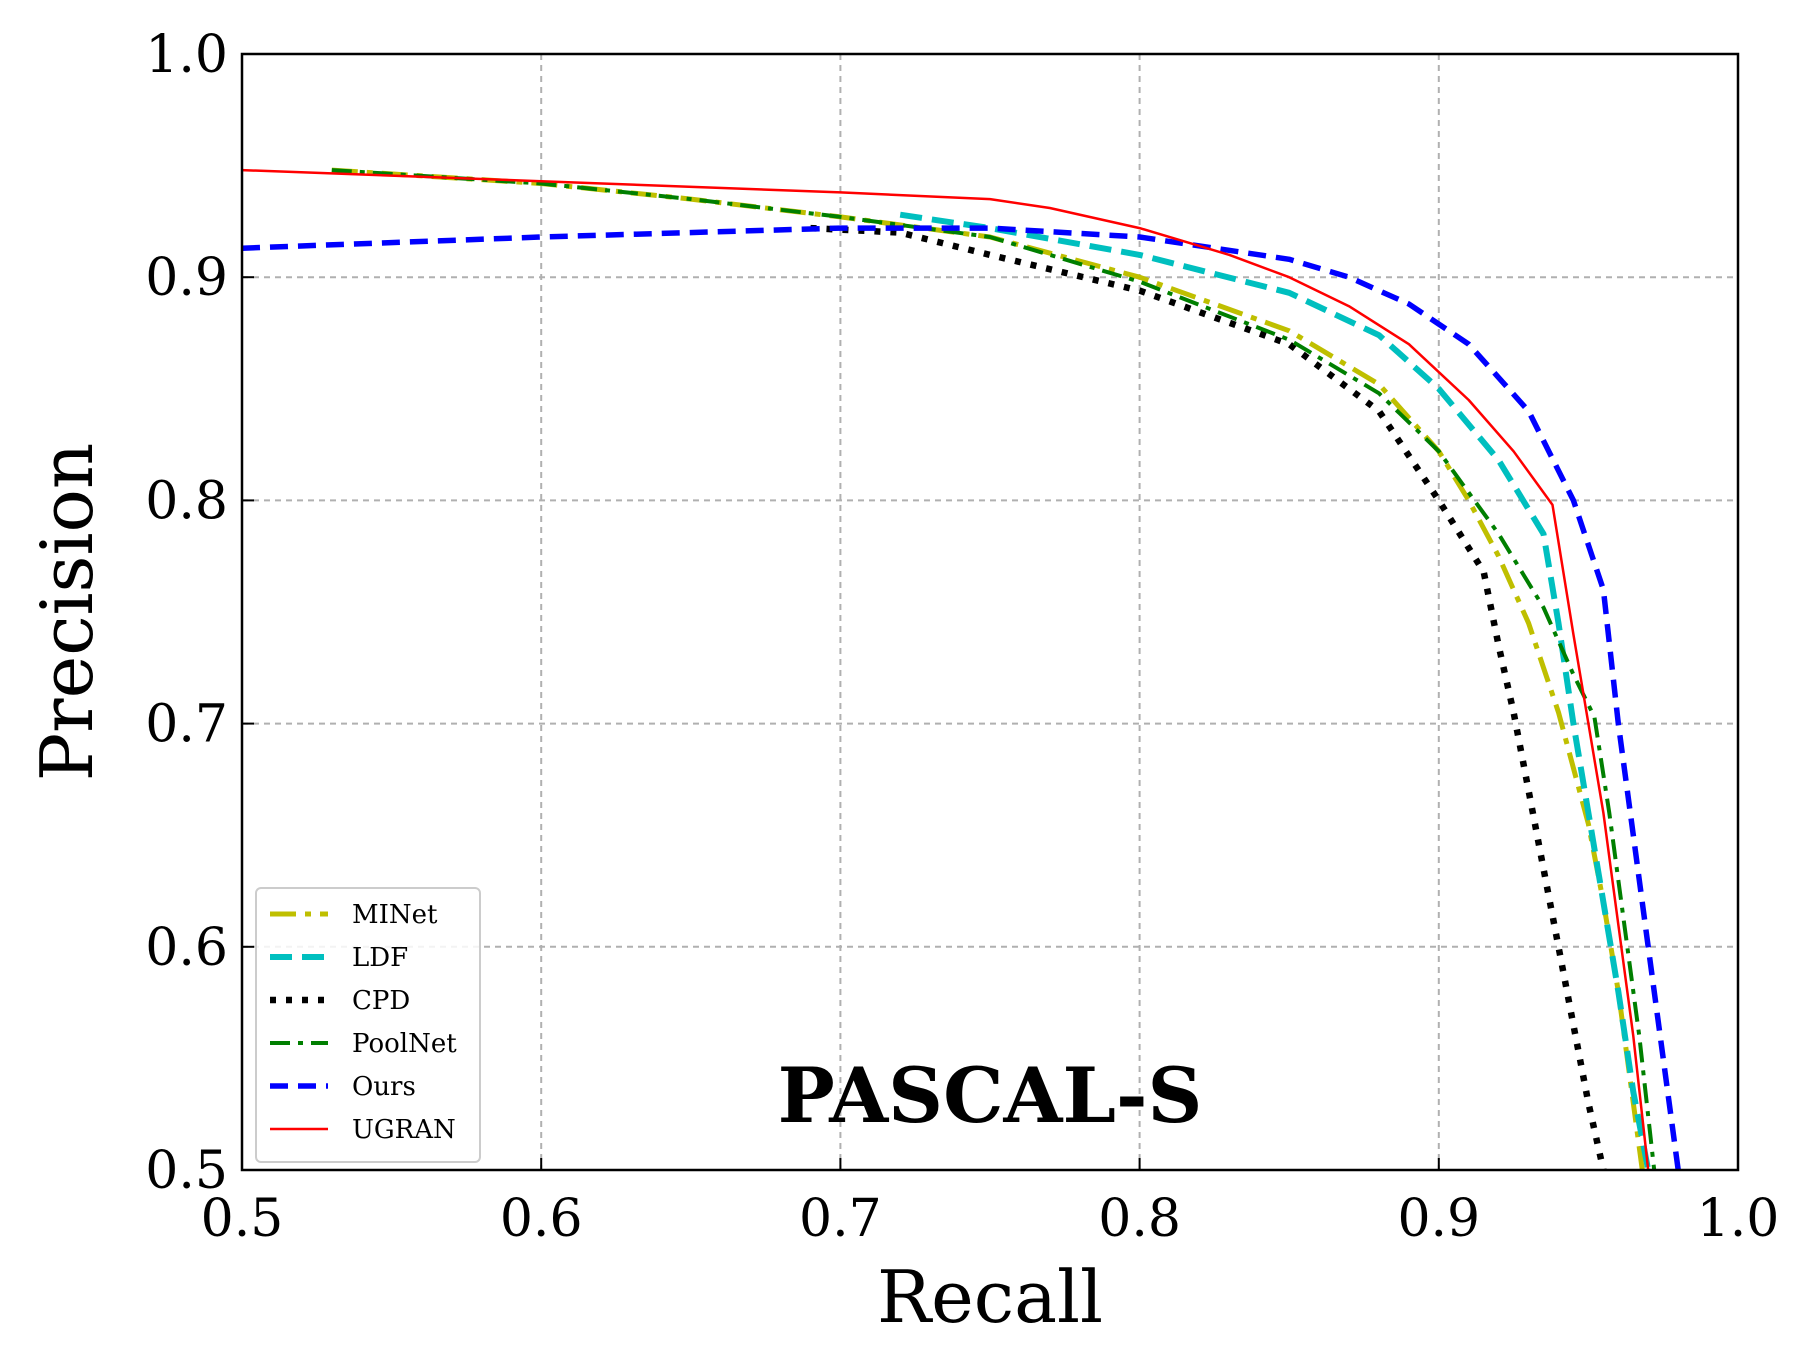 This screenshot has height=1365, width=1808. What do you see at coordinates (1438, 1219) in the screenshot?
I see `x-tick-label: 0.9` at bounding box center [1438, 1219].